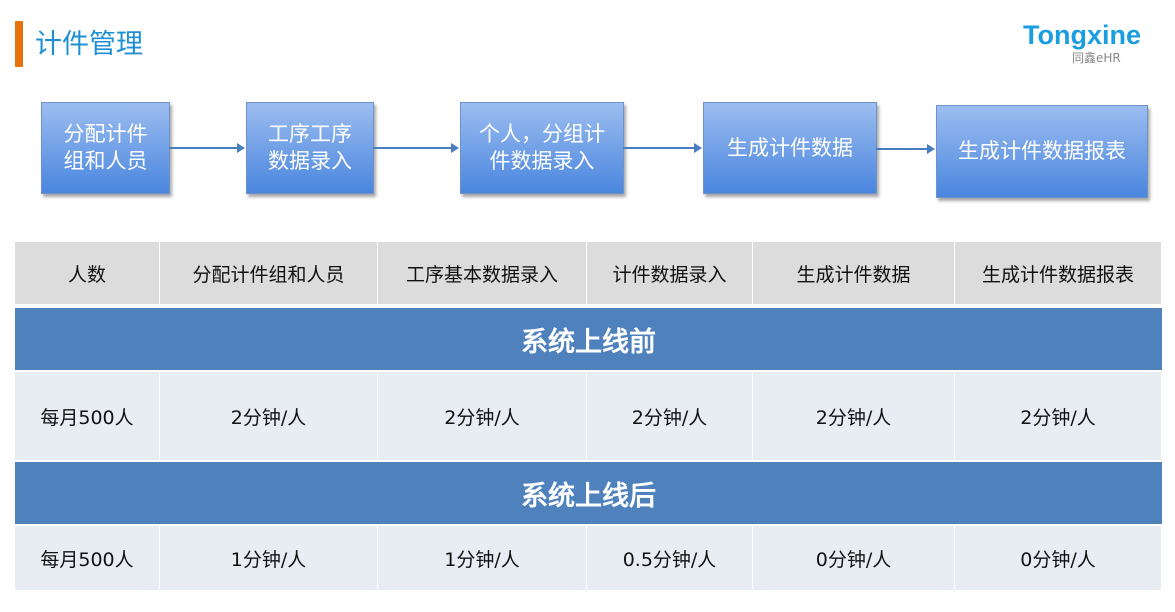 This screenshot has height=612, width=1175. I want to click on cell: 0.5分钟/人, so click(670, 558).